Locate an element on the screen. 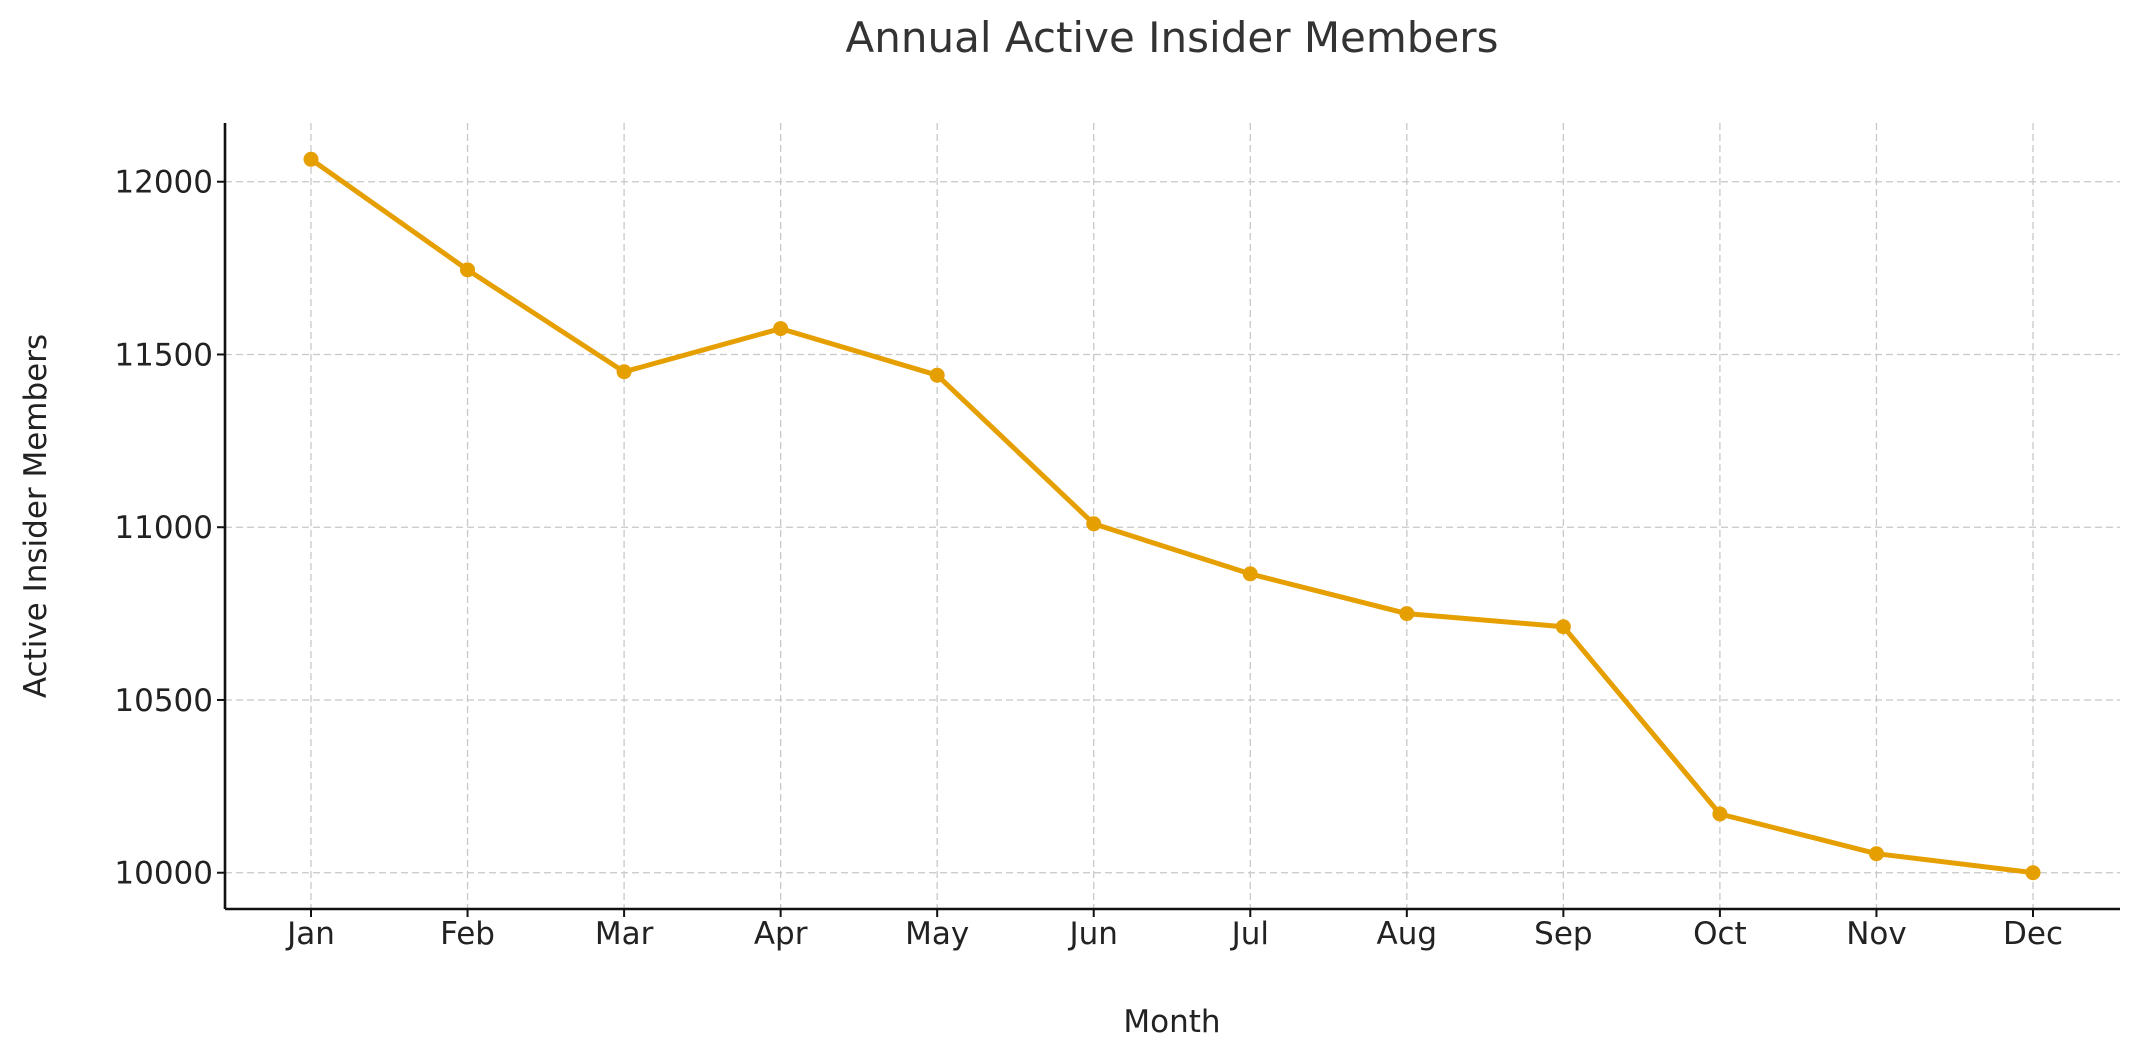 Image resolution: width=2140 pixels, height=1060 pixels. y-axis-label: Active Insider Members is located at coordinates (36, 516).